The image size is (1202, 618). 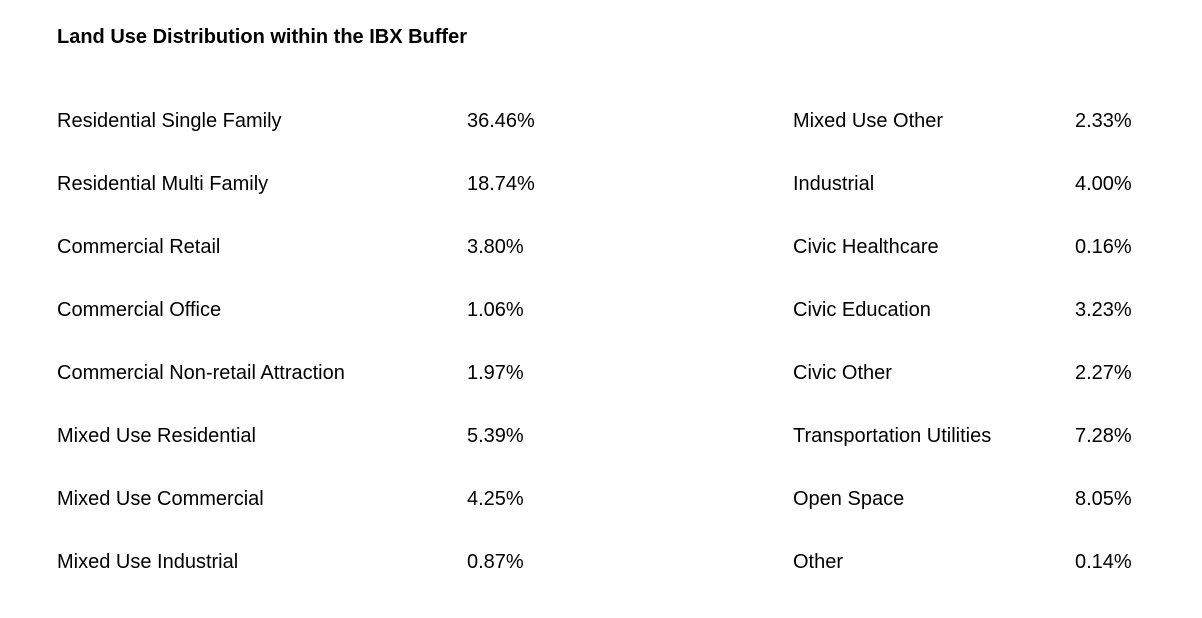 I want to click on land-use-label: Civic Other, so click(x=842, y=372).